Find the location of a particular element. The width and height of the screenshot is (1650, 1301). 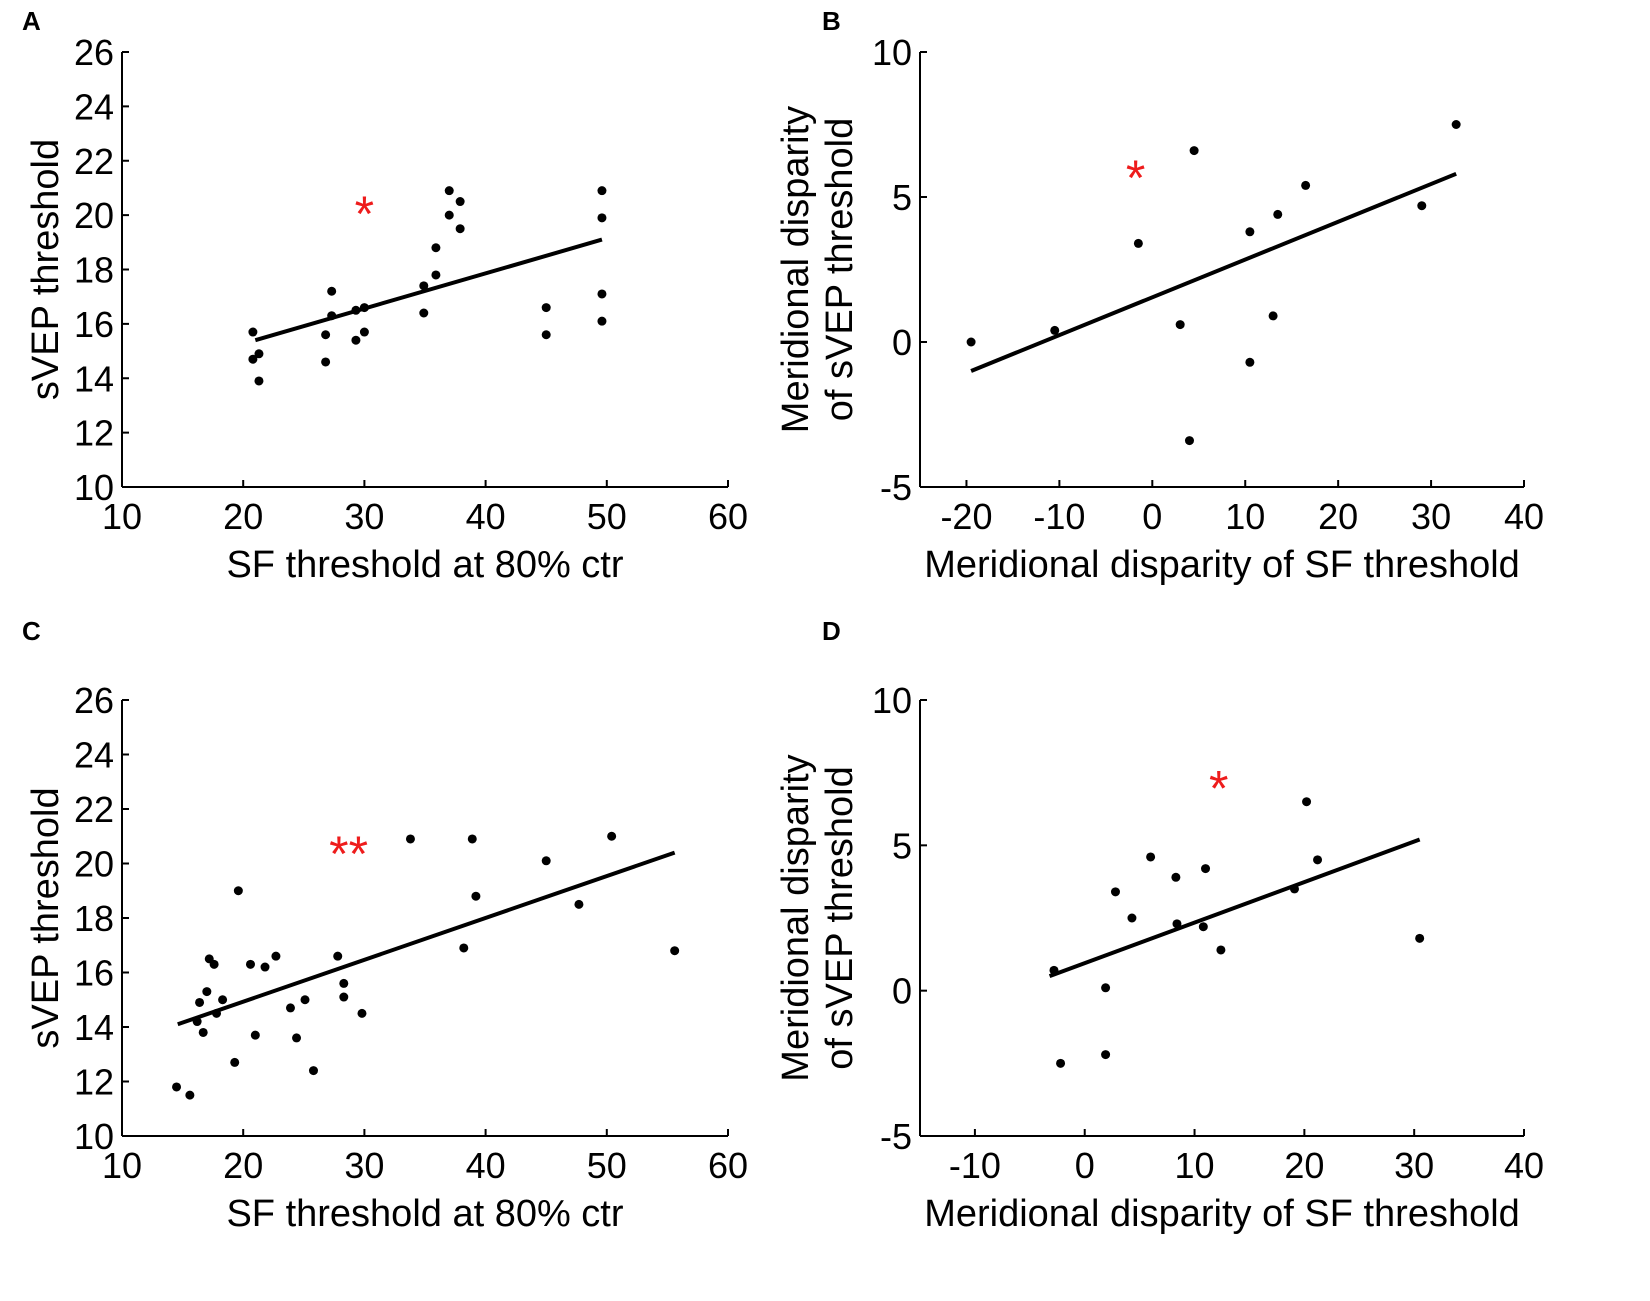

significance-marker: ** is located at coordinates (348, 854).